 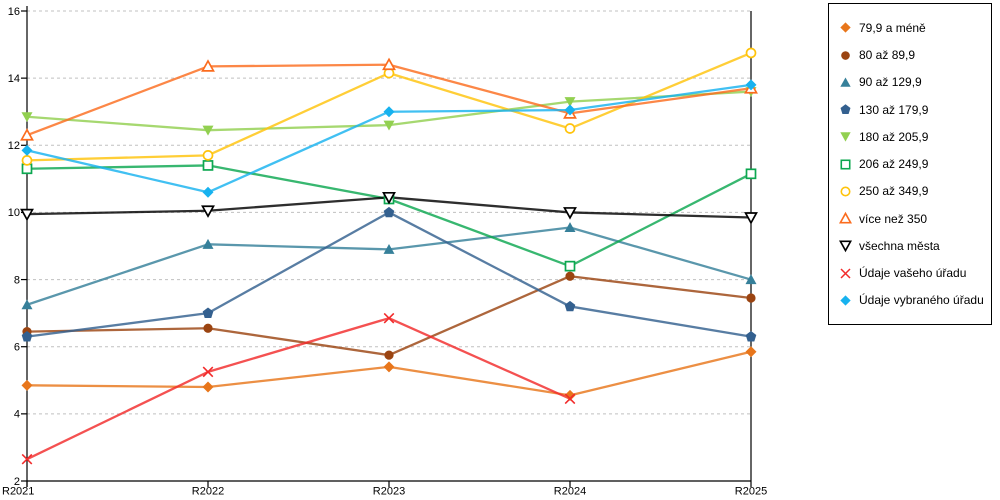 What do you see at coordinates (14, 213) in the screenshot?
I see `y-tick-label: 10` at bounding box center [14, 213].